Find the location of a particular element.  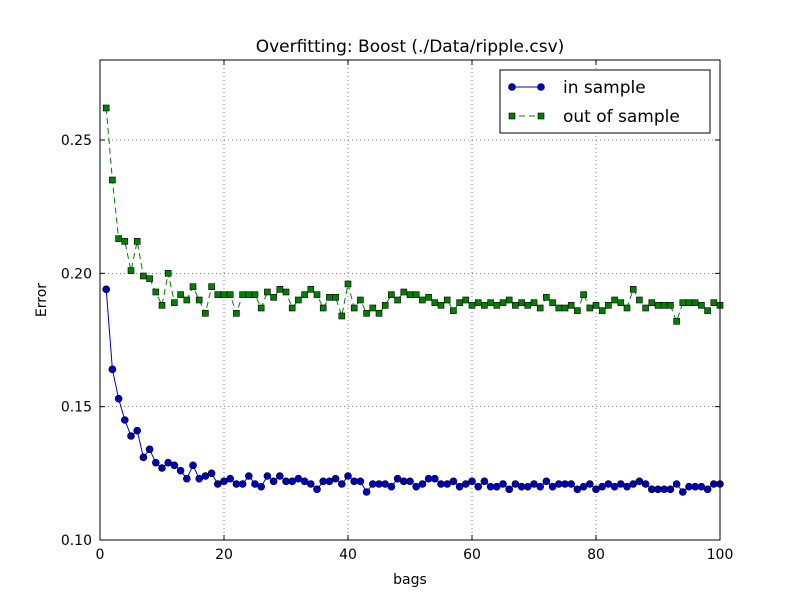

x-tick-label: 0 is located at coordinates (100, 555).